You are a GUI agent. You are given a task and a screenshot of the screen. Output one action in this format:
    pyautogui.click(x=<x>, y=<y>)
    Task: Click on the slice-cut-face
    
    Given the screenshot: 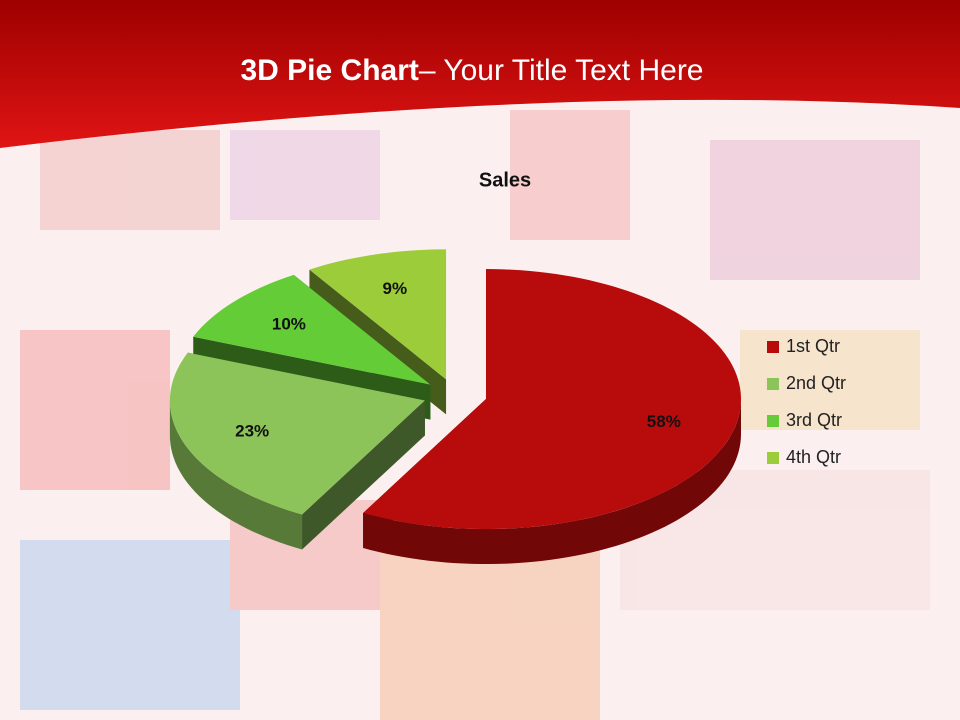 What is the action you would take?
    pyautogui.click(x=363, y=475)
    